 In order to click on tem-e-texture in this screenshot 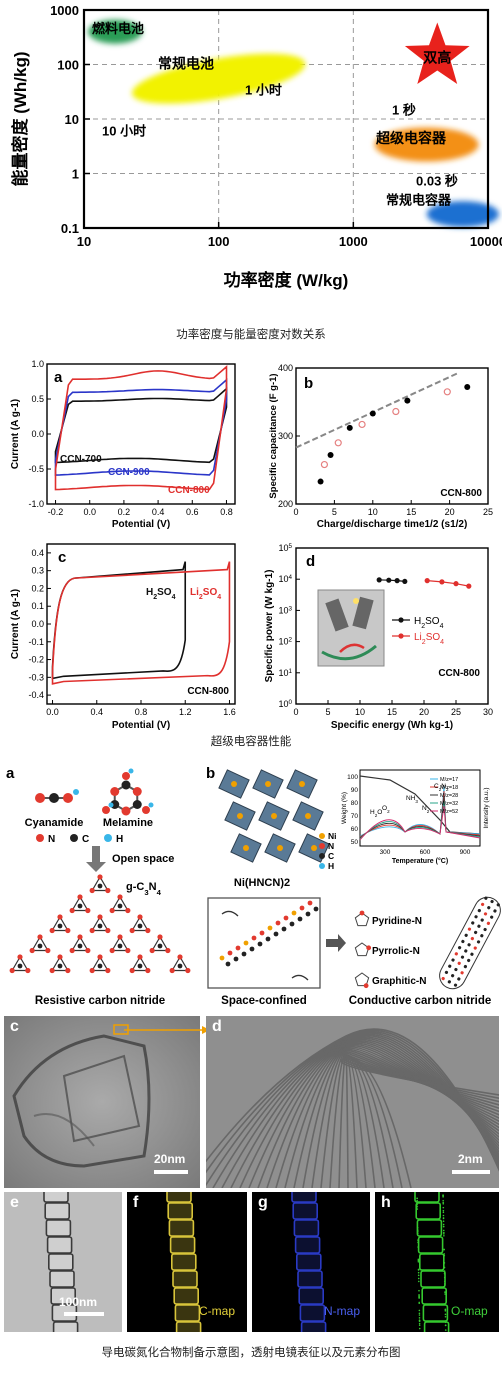, I will do `click(63, 1262)`.